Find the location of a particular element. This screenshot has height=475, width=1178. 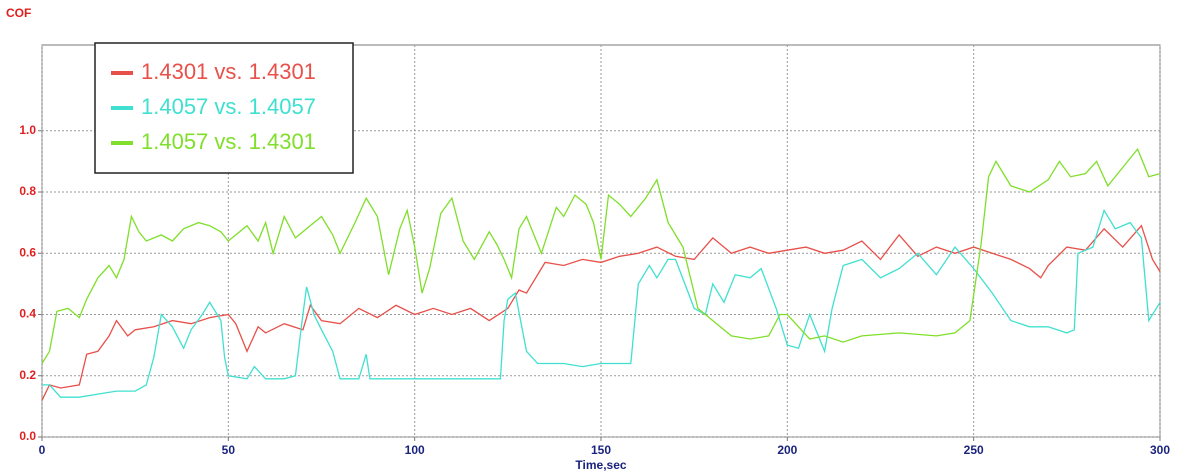

x-tick-label: 300 is located at coordinates (1160, 450).